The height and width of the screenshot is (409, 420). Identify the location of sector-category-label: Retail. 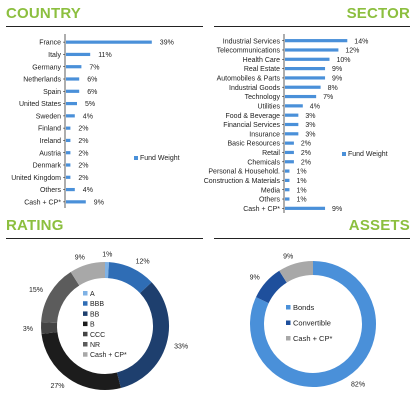
(271, 153).